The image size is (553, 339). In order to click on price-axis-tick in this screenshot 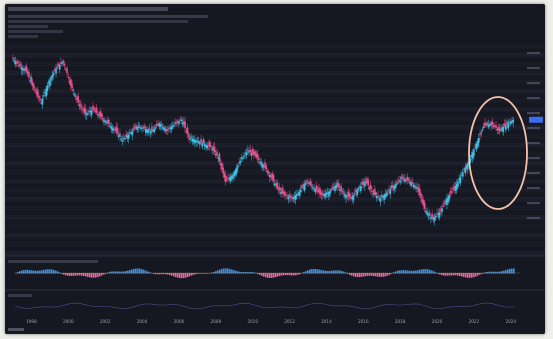, I will do `click(533, 188)`.